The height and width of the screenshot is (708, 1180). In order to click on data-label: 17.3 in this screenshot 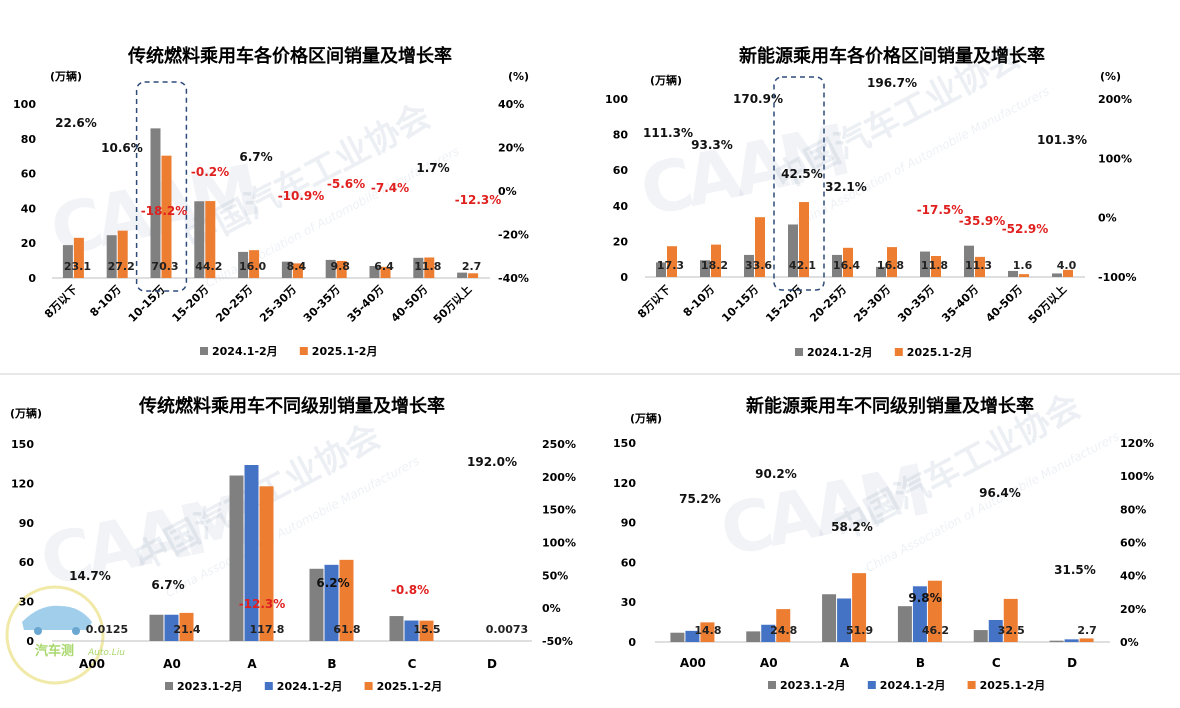, I will do `click(670, 265)`.